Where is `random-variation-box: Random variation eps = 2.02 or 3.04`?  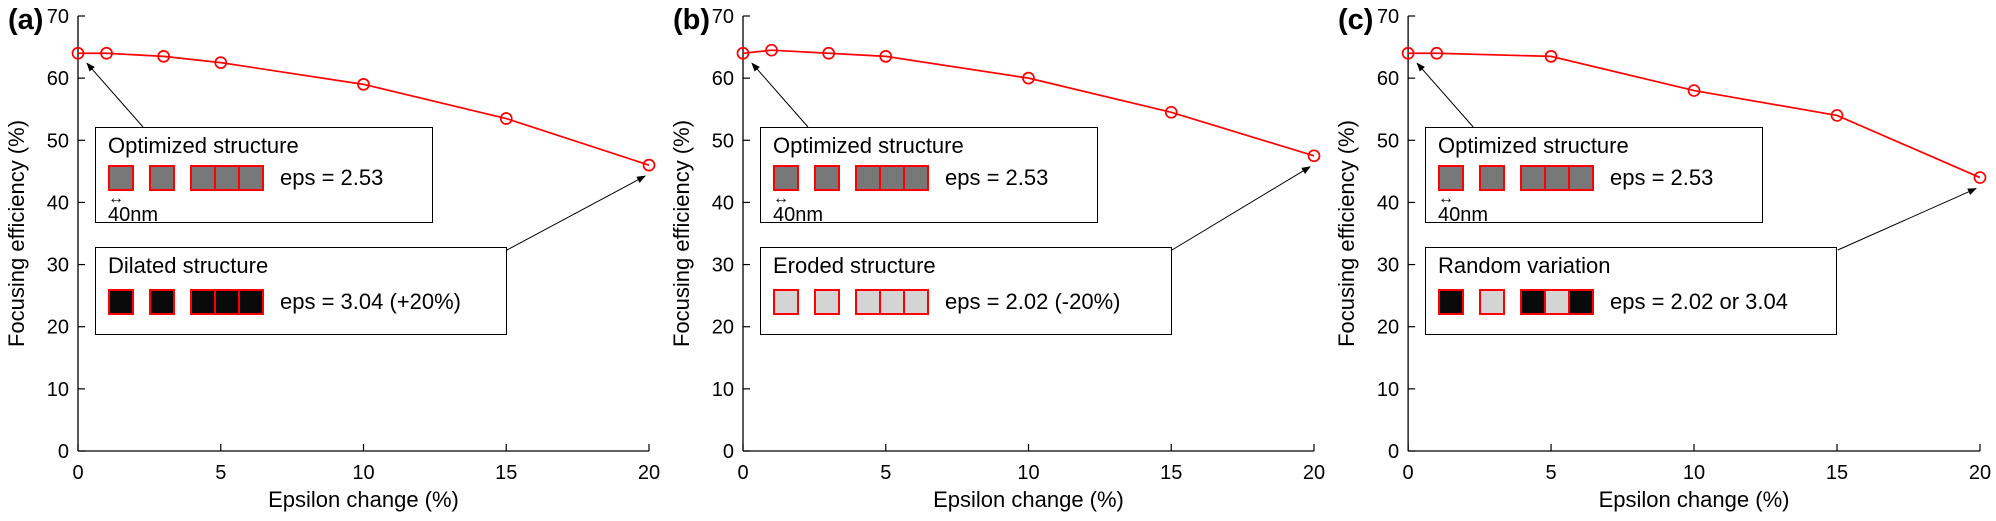
random-variation-box: Random variation eps = 2.02 or 3.04 is located at coordinates (1631, 291).